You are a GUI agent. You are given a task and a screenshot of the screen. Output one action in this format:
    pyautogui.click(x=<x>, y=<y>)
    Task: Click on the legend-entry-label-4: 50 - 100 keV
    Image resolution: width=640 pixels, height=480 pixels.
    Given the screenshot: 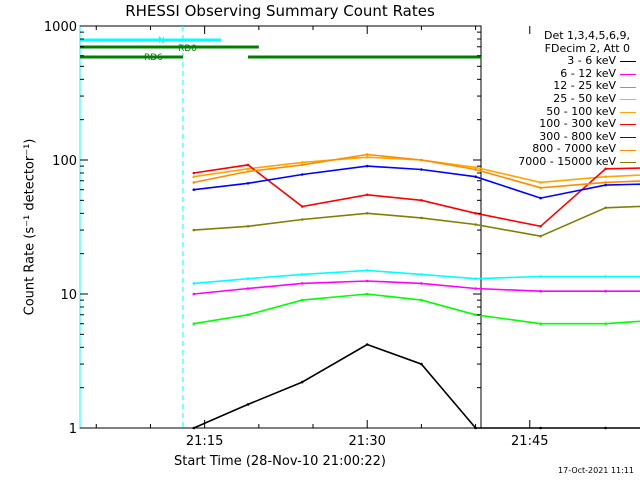 What is the action you would take?
    pyautogui.click(x=581, y=111)
    